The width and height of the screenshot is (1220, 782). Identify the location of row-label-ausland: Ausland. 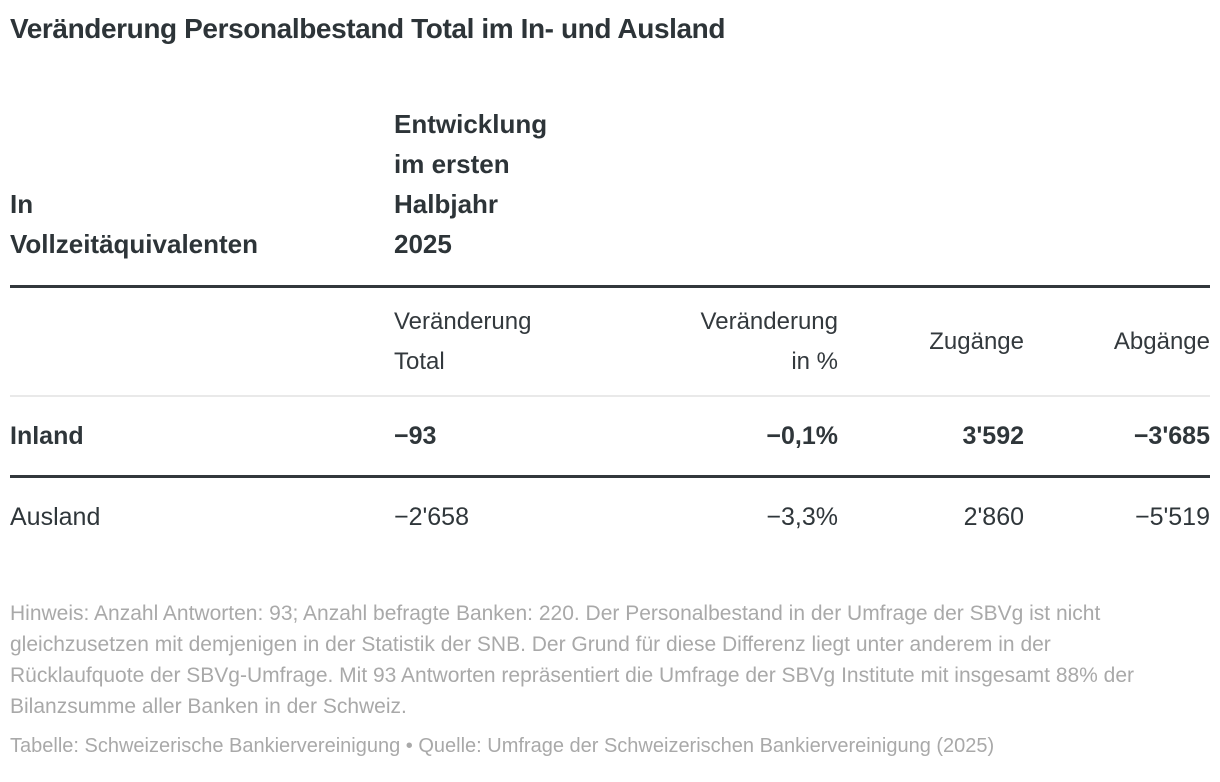
(55, 517).